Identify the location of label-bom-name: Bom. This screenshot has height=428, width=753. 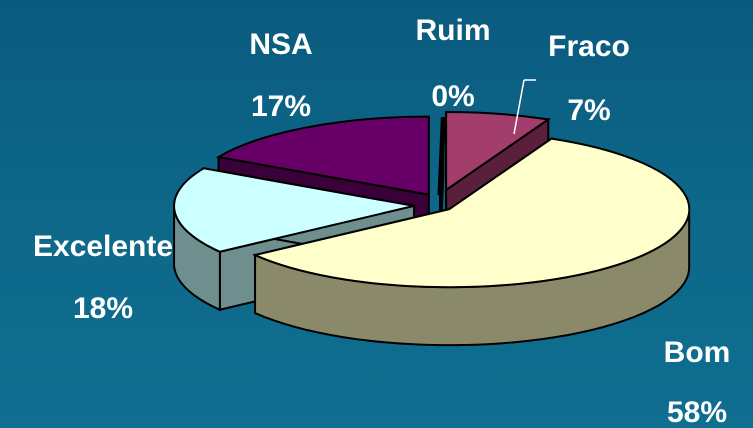
(697, 352).